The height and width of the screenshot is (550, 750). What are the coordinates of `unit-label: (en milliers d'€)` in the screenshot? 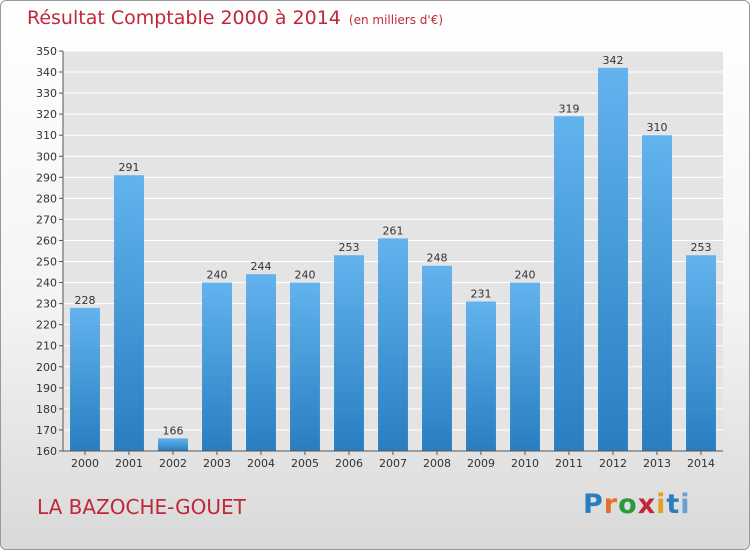 It's located at (396, 20).